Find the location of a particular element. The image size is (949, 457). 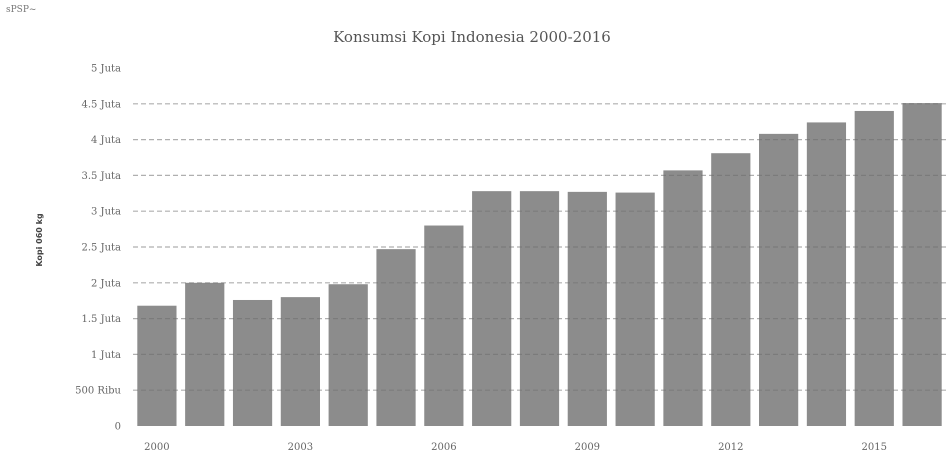

bar-2016 is located at coordinates (922, 265).